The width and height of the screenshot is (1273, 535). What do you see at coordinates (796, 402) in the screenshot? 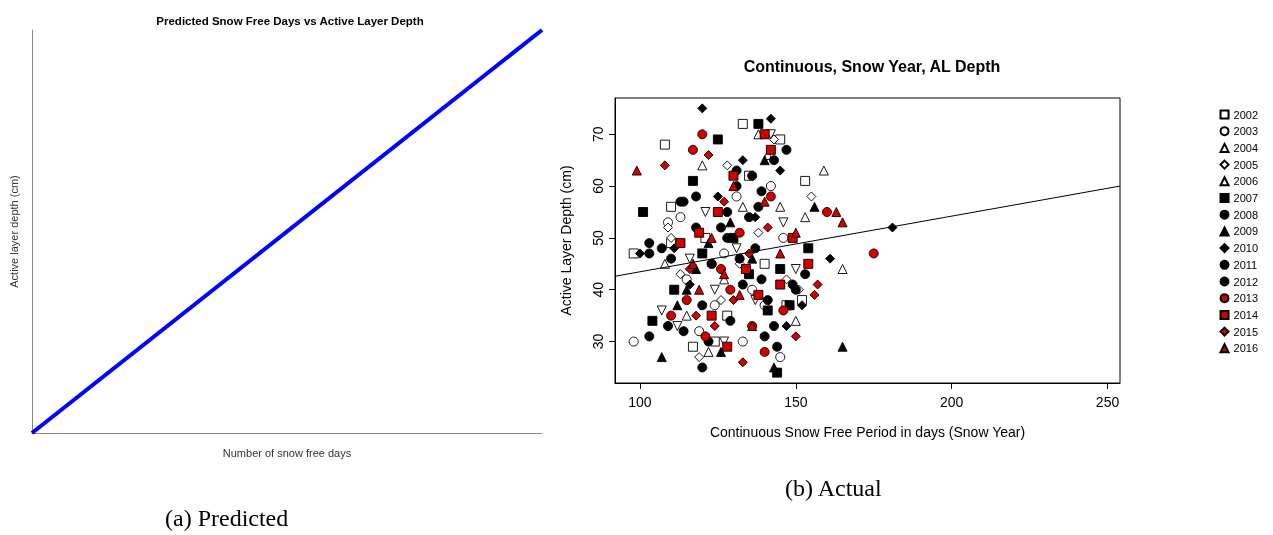
I see `x-tick-label: 150` at bounding box center [796, 402].